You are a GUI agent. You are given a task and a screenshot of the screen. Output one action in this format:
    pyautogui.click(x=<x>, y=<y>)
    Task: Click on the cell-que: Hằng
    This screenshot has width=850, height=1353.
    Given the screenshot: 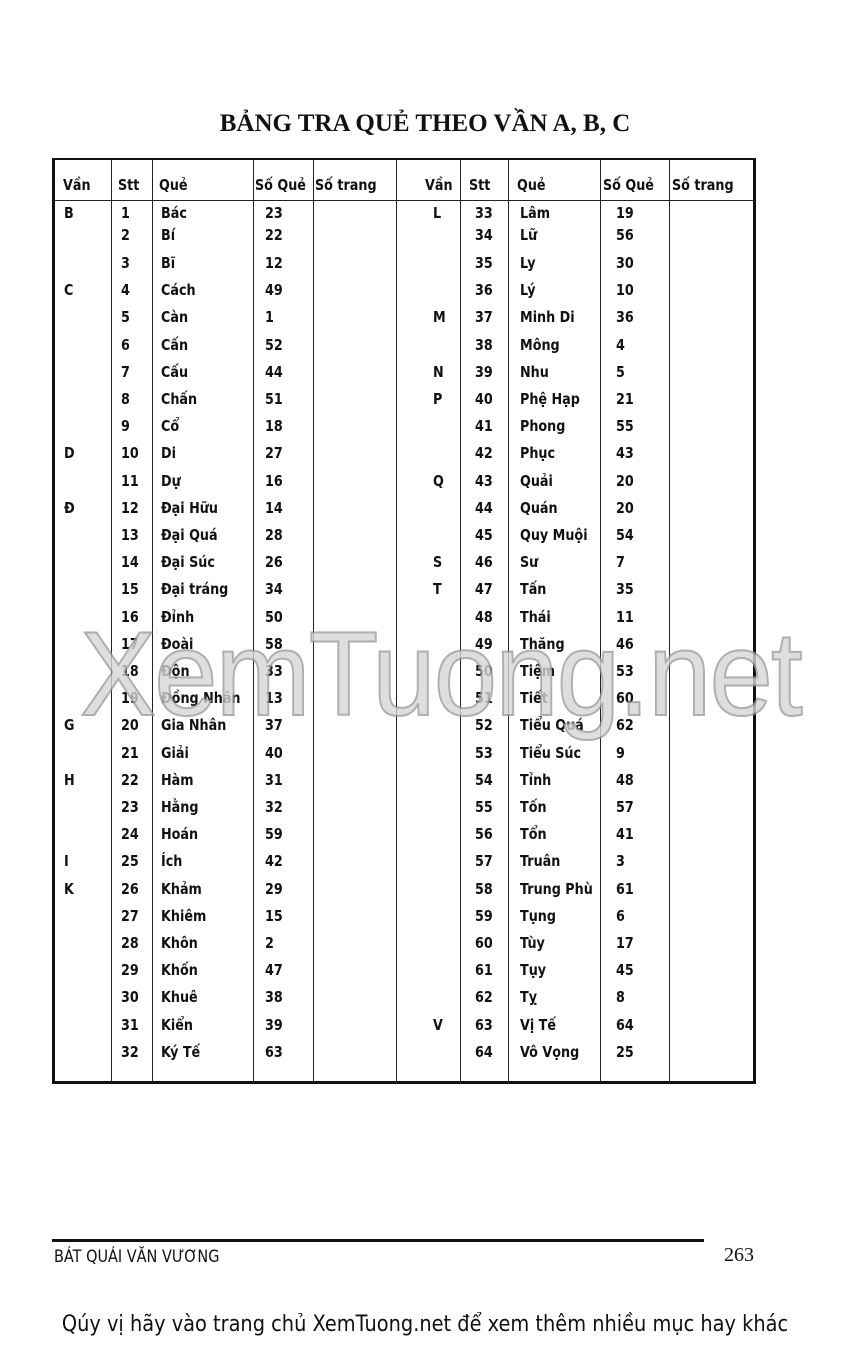 What is the action you would take?
    pyautogui.click(x=180, y=807)
    